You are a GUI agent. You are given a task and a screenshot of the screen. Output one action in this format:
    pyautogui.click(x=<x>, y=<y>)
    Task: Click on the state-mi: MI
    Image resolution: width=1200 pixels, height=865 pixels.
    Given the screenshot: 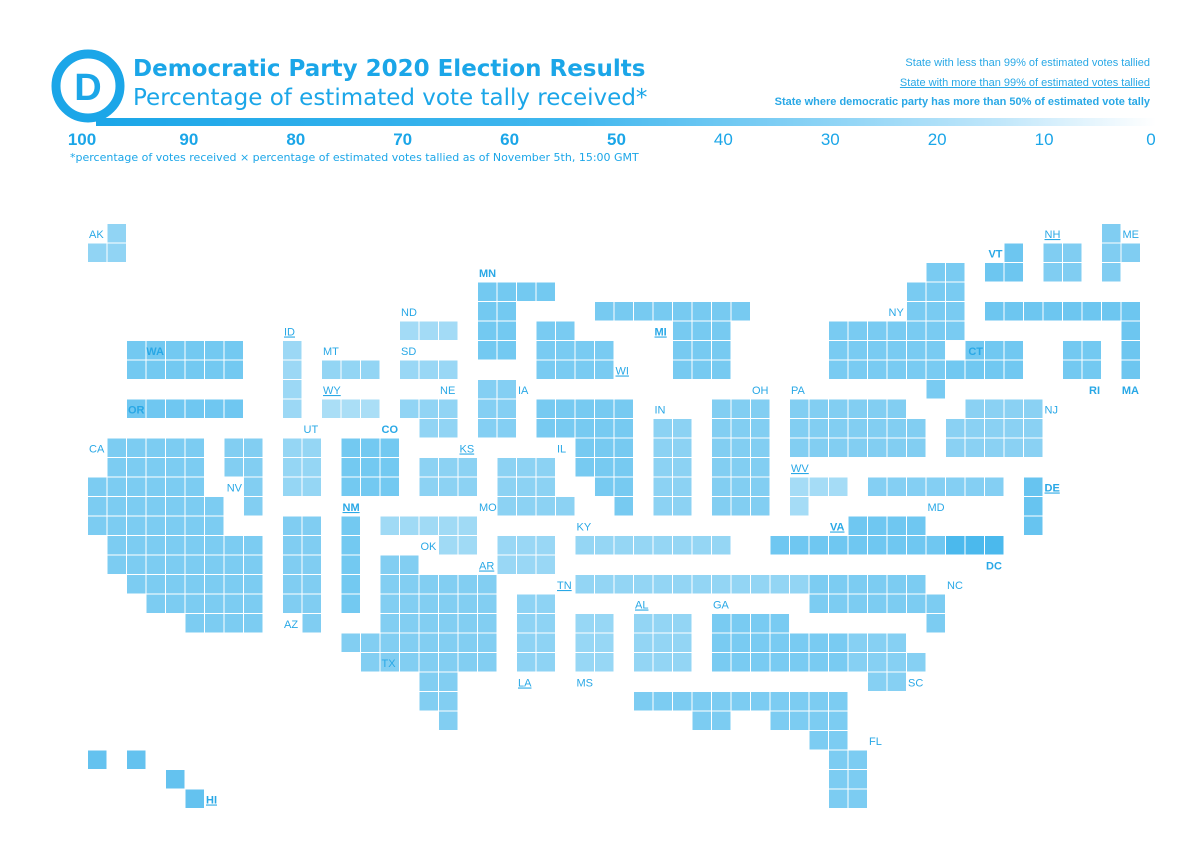 What is the action you would take?
    pyautogui.click(x=672, y=340)
    